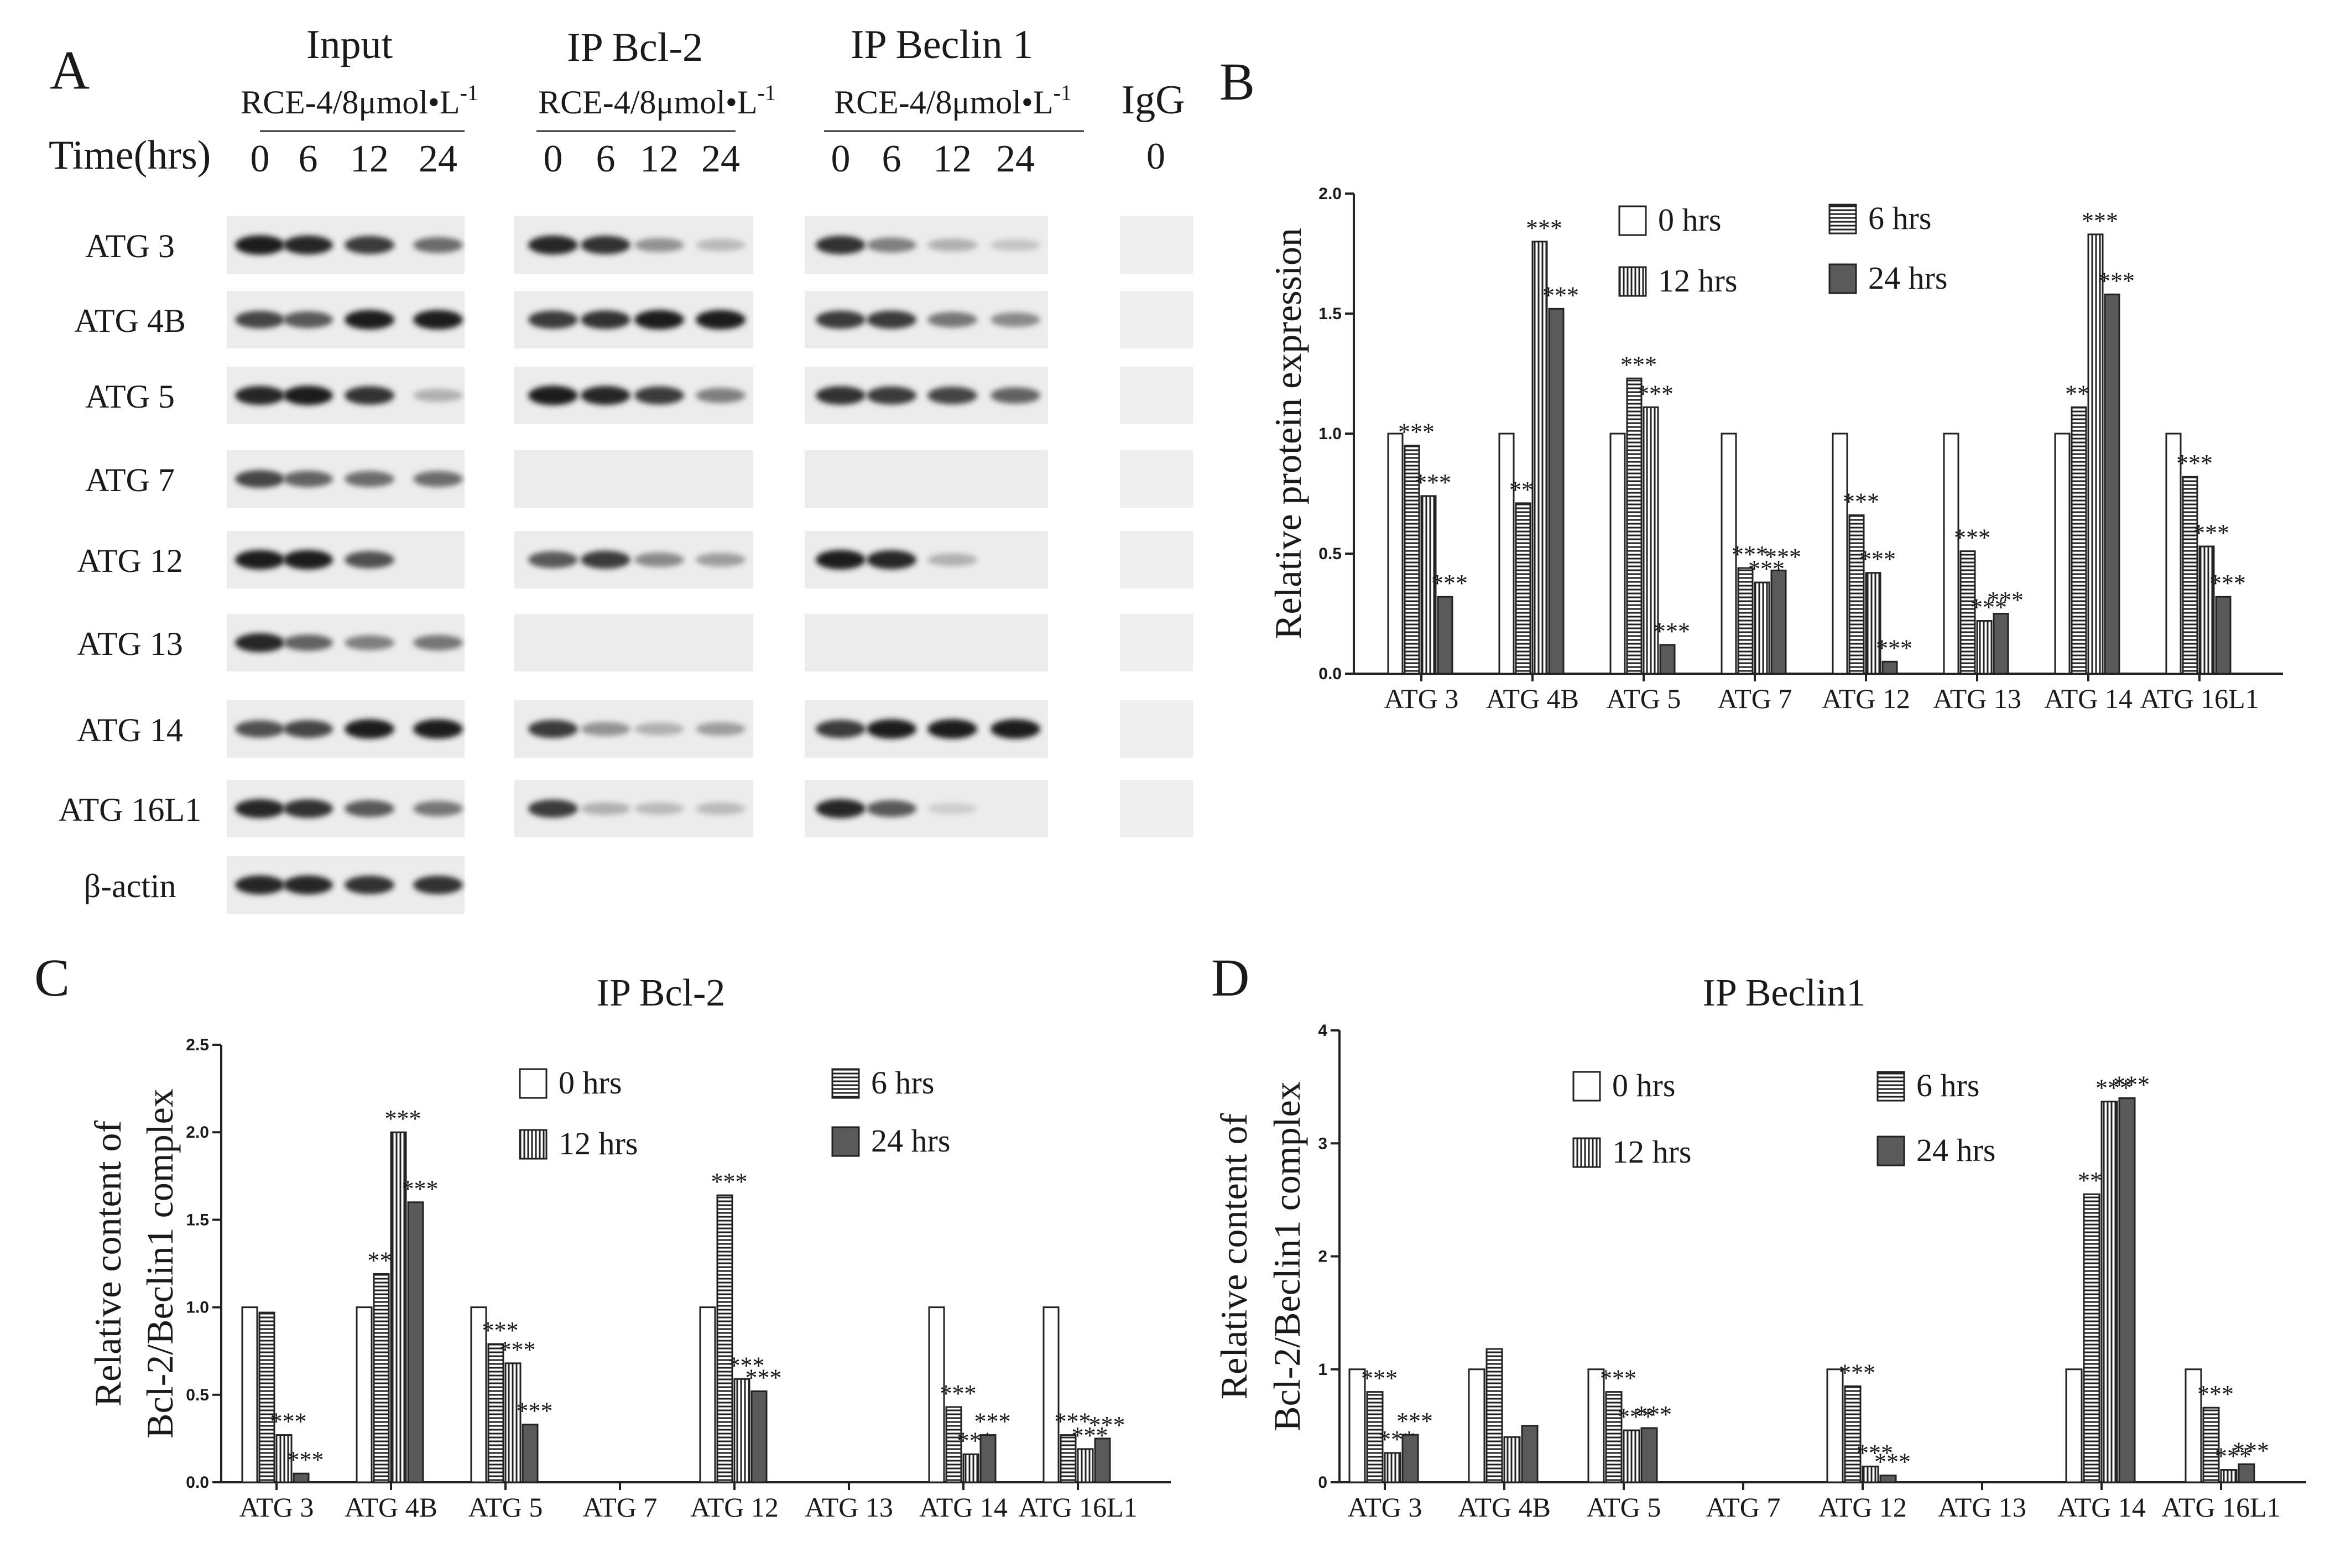  What do you see at coordinates (1330, 194) in the screenshot?
I see `y-tick-label: 2.0` at bounding box center [1330, 194].